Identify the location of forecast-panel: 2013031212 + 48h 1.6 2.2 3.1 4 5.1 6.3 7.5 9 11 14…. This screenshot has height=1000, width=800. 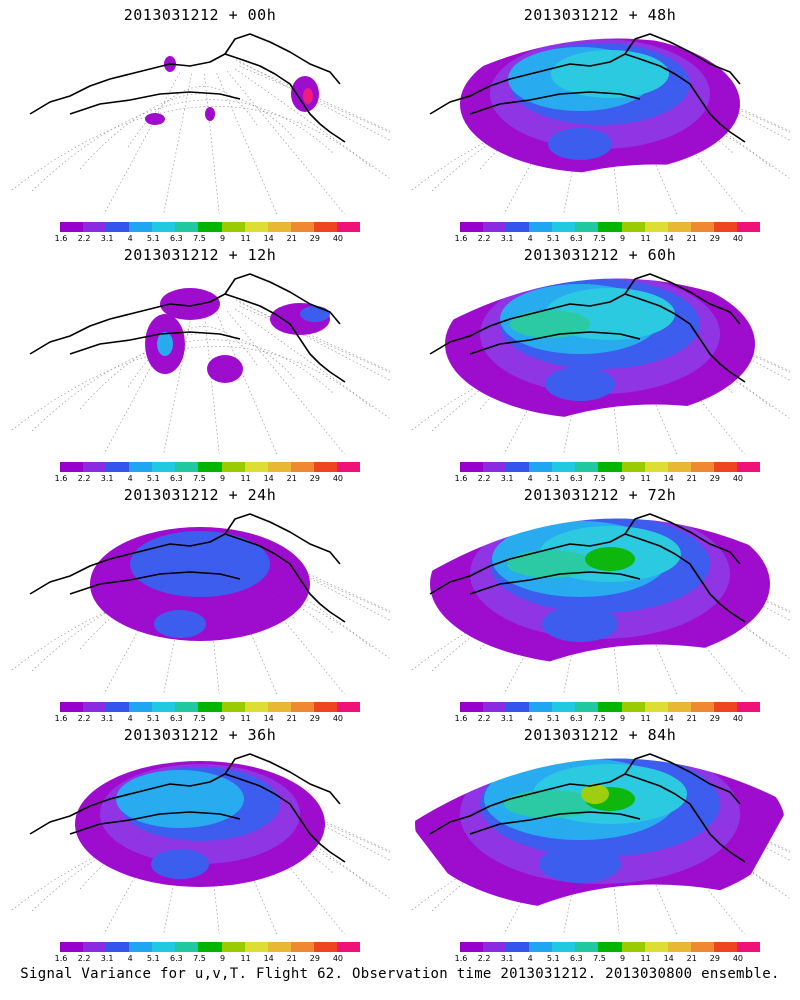
(600, 121).